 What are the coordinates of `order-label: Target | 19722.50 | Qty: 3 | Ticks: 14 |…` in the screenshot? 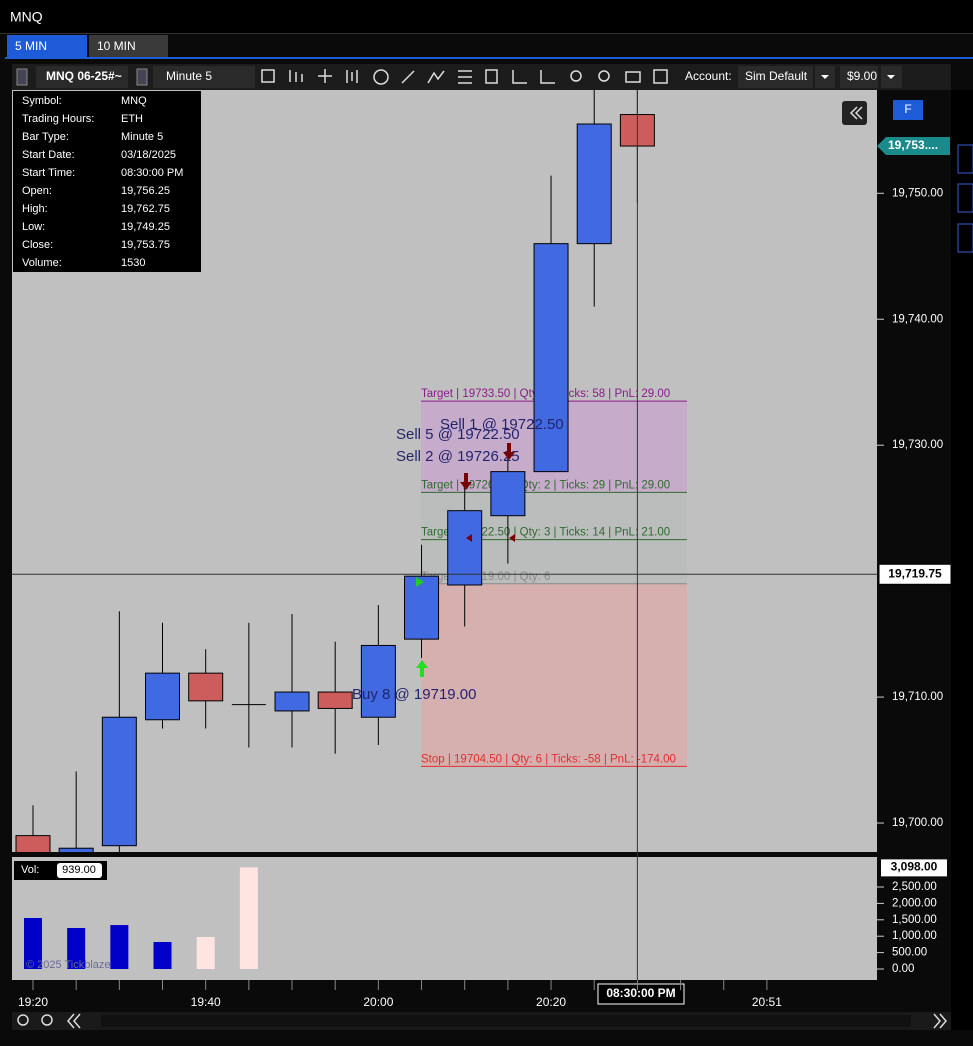 It's located at (545, 533).